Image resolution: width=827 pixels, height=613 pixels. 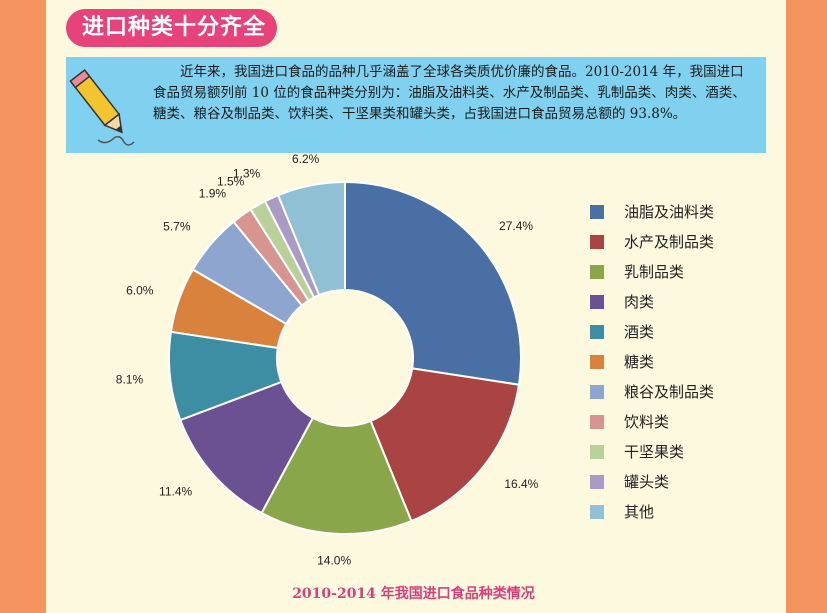 I want to click on data-label-11: 6.2%, so click(x=306, y=159).